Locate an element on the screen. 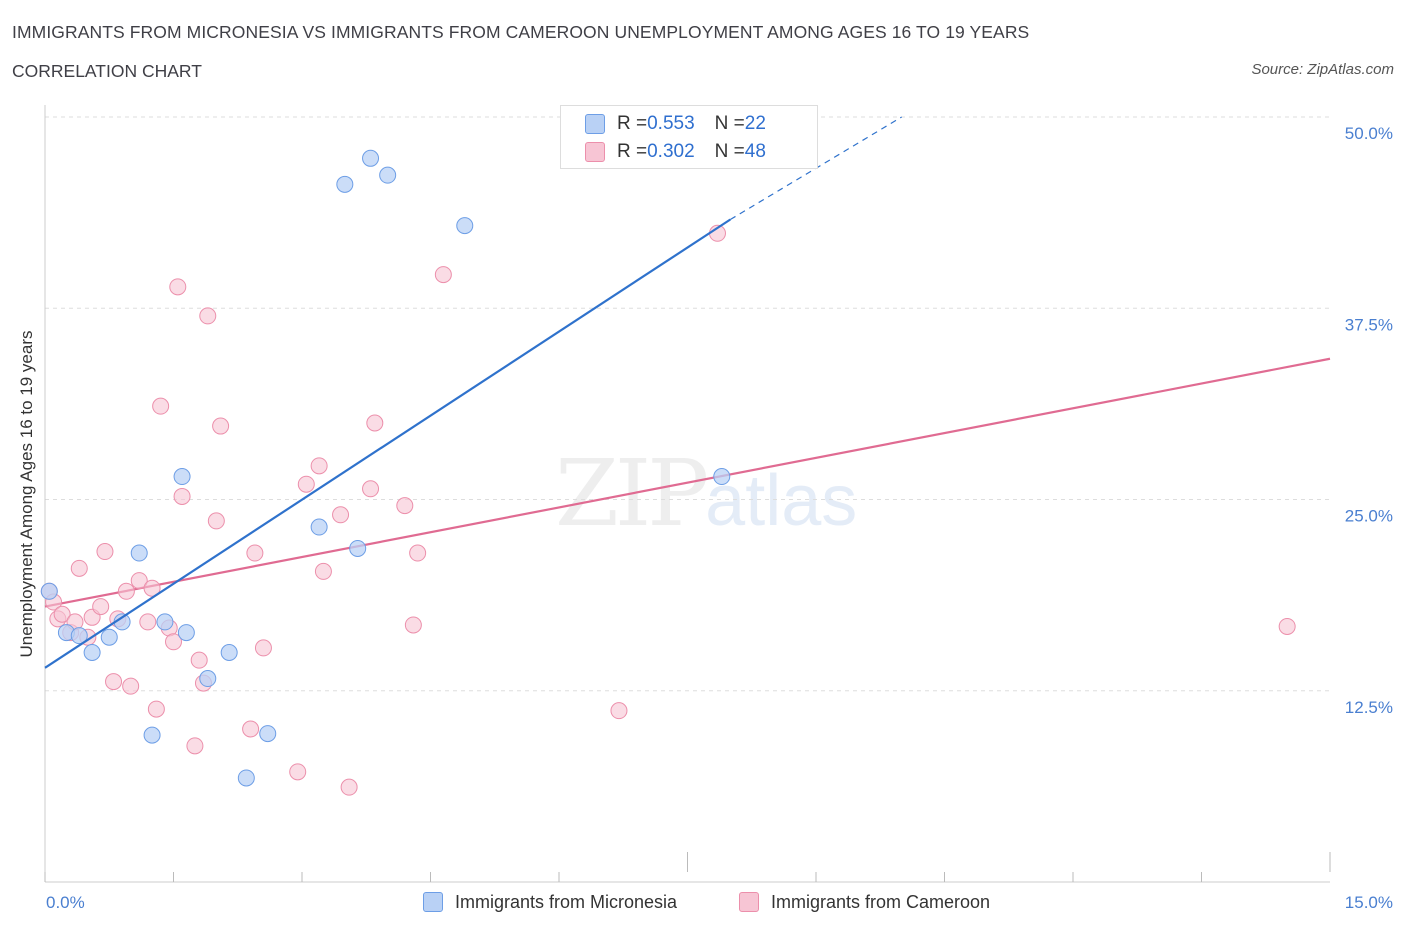  legend-n-value: 22 is located at coordinates (755, 123).